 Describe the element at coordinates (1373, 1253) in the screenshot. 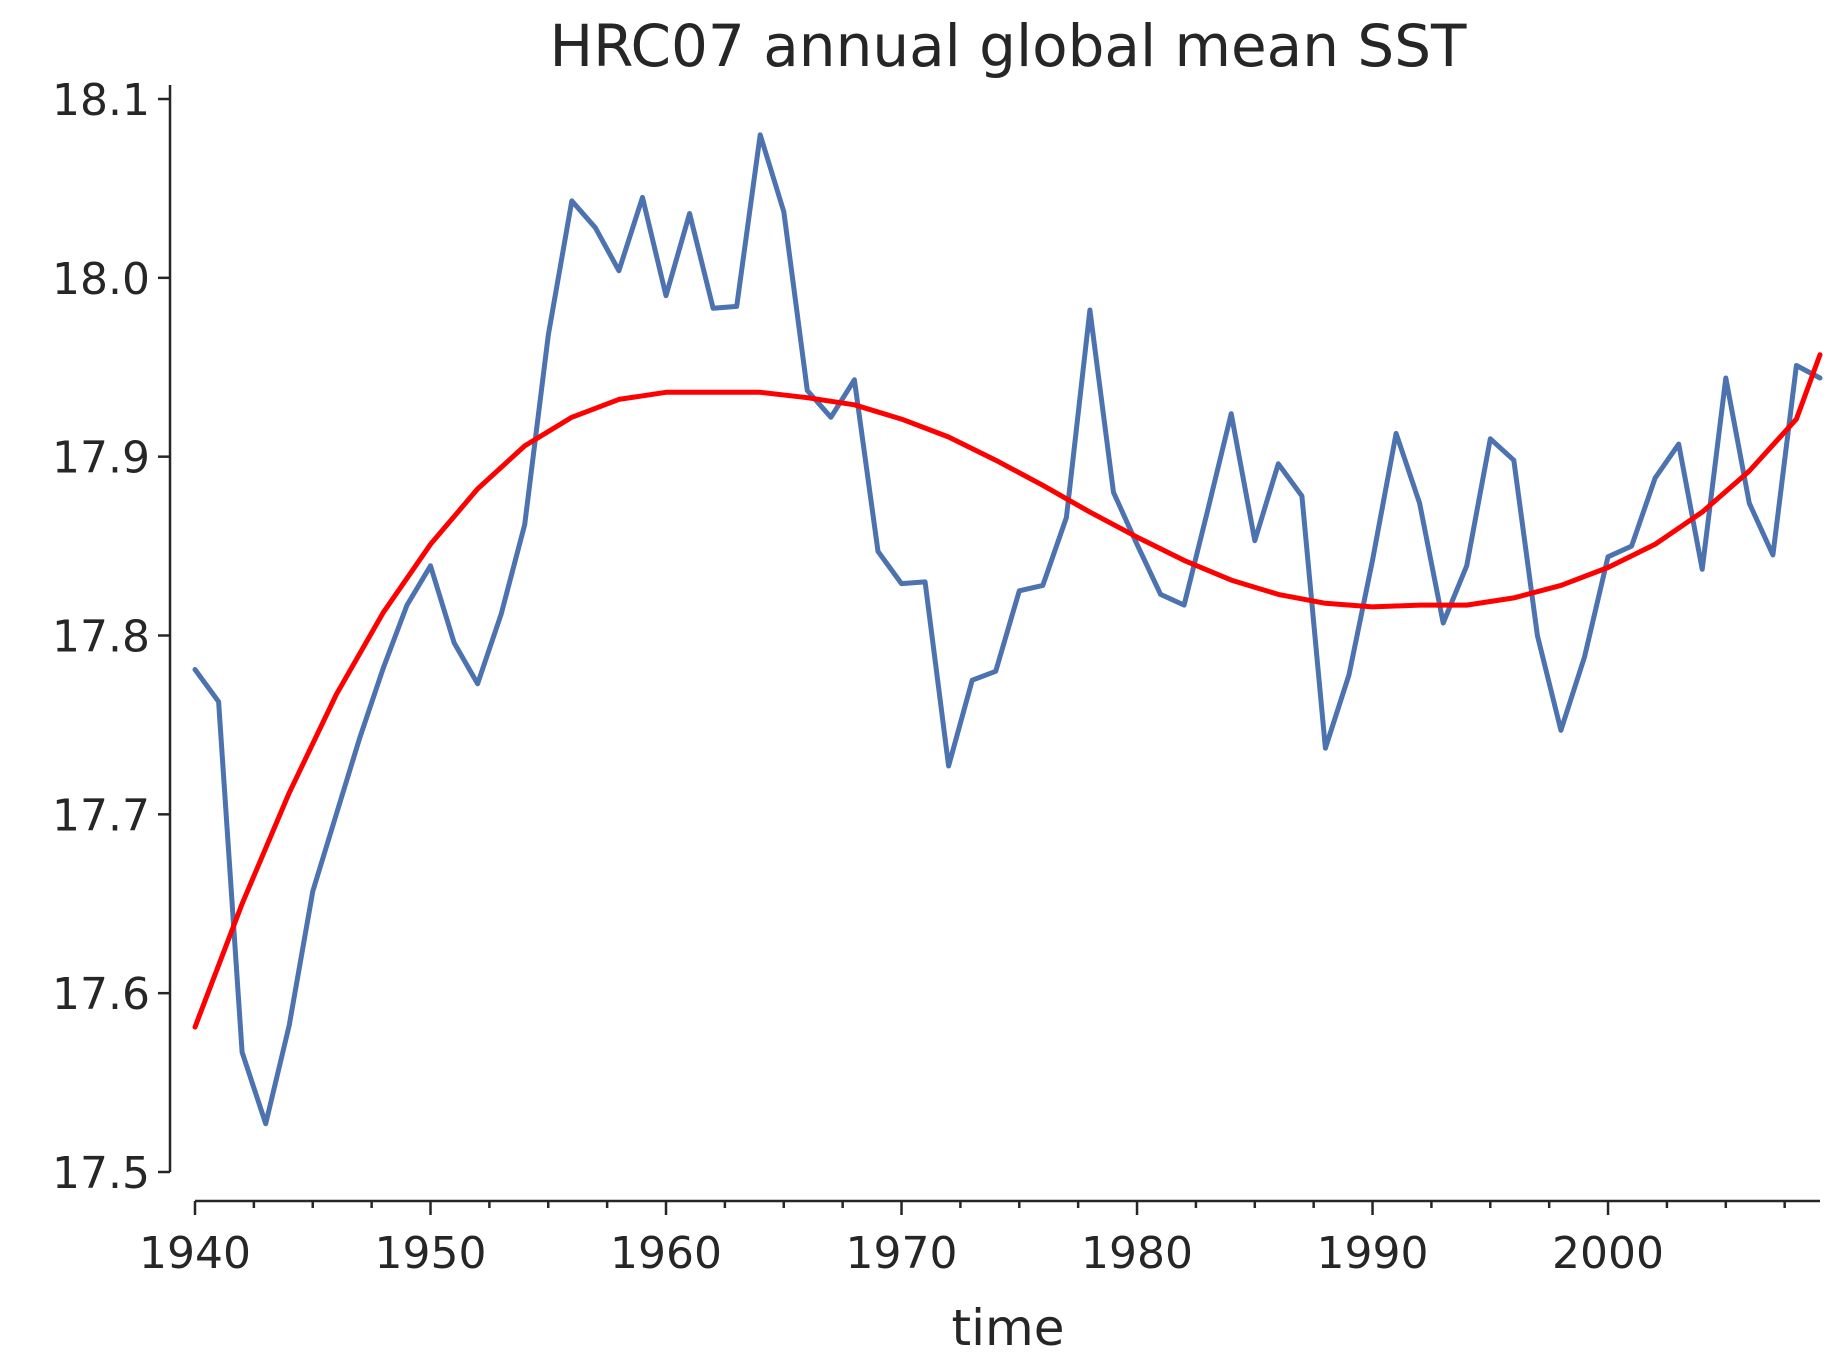

I see `x-tick-label: 1990` at that location.